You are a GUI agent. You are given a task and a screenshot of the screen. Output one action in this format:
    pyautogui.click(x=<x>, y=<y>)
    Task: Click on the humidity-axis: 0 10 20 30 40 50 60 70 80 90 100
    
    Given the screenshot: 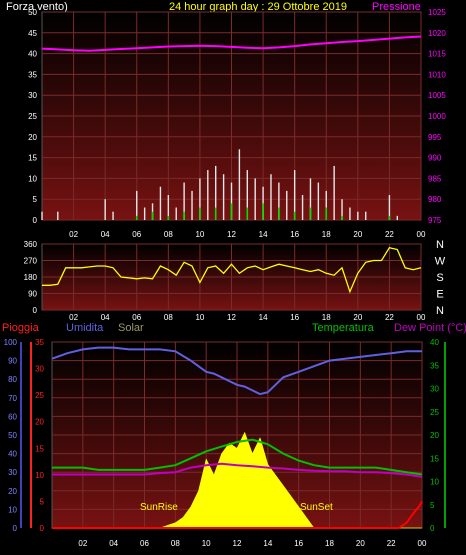 What is the action you would take?
    pyautogui.click(x=11, y=435)
    